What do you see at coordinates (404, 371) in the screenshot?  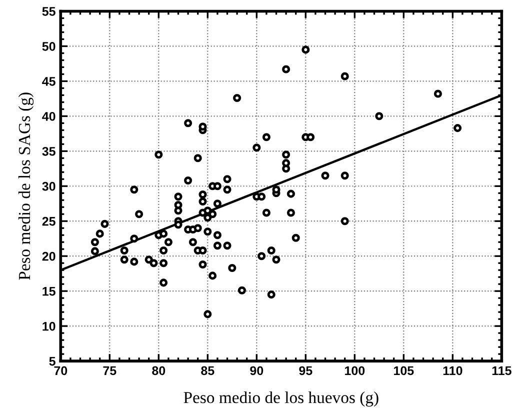 I see `x-tick-label: 105` at bounding box center [404, 371].